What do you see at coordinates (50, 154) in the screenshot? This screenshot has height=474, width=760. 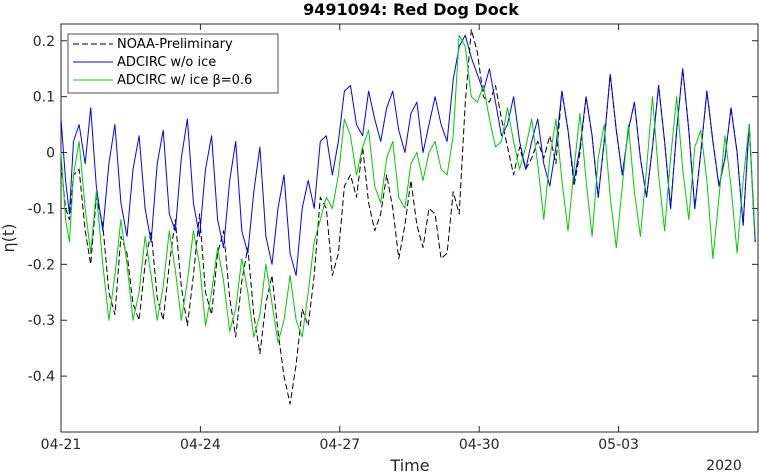 I see `y-tick-label: 0` at bounding box center [50, 154].